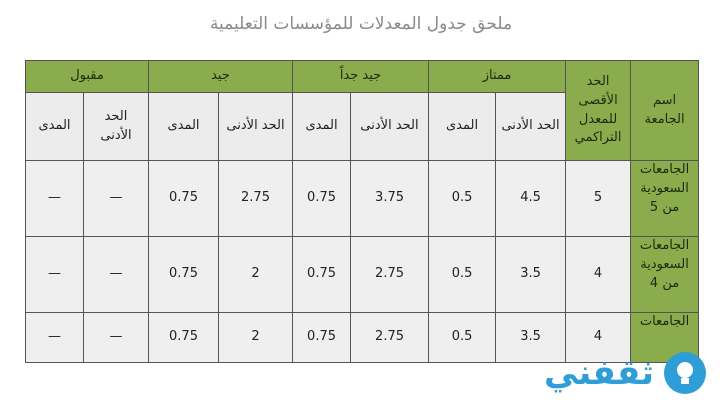 The width and height of the screenshot is (722, 402). Describe the element at coordinates (598, 110) in the screenshot. I see `table-cell: الحد الأقصى للمعدل التراكمي` at that location.